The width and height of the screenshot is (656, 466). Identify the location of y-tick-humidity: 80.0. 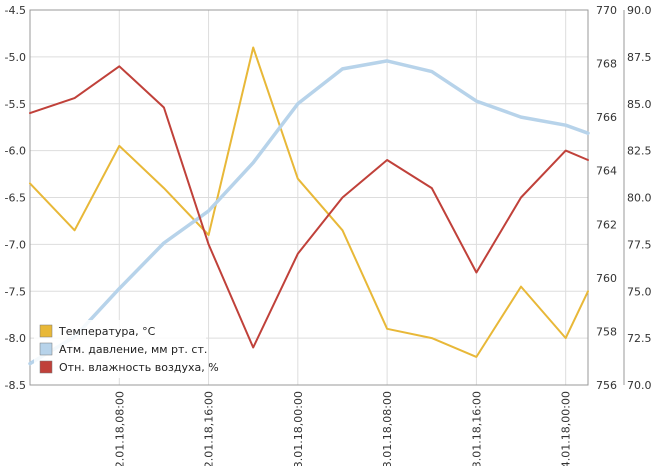
(639, 198).